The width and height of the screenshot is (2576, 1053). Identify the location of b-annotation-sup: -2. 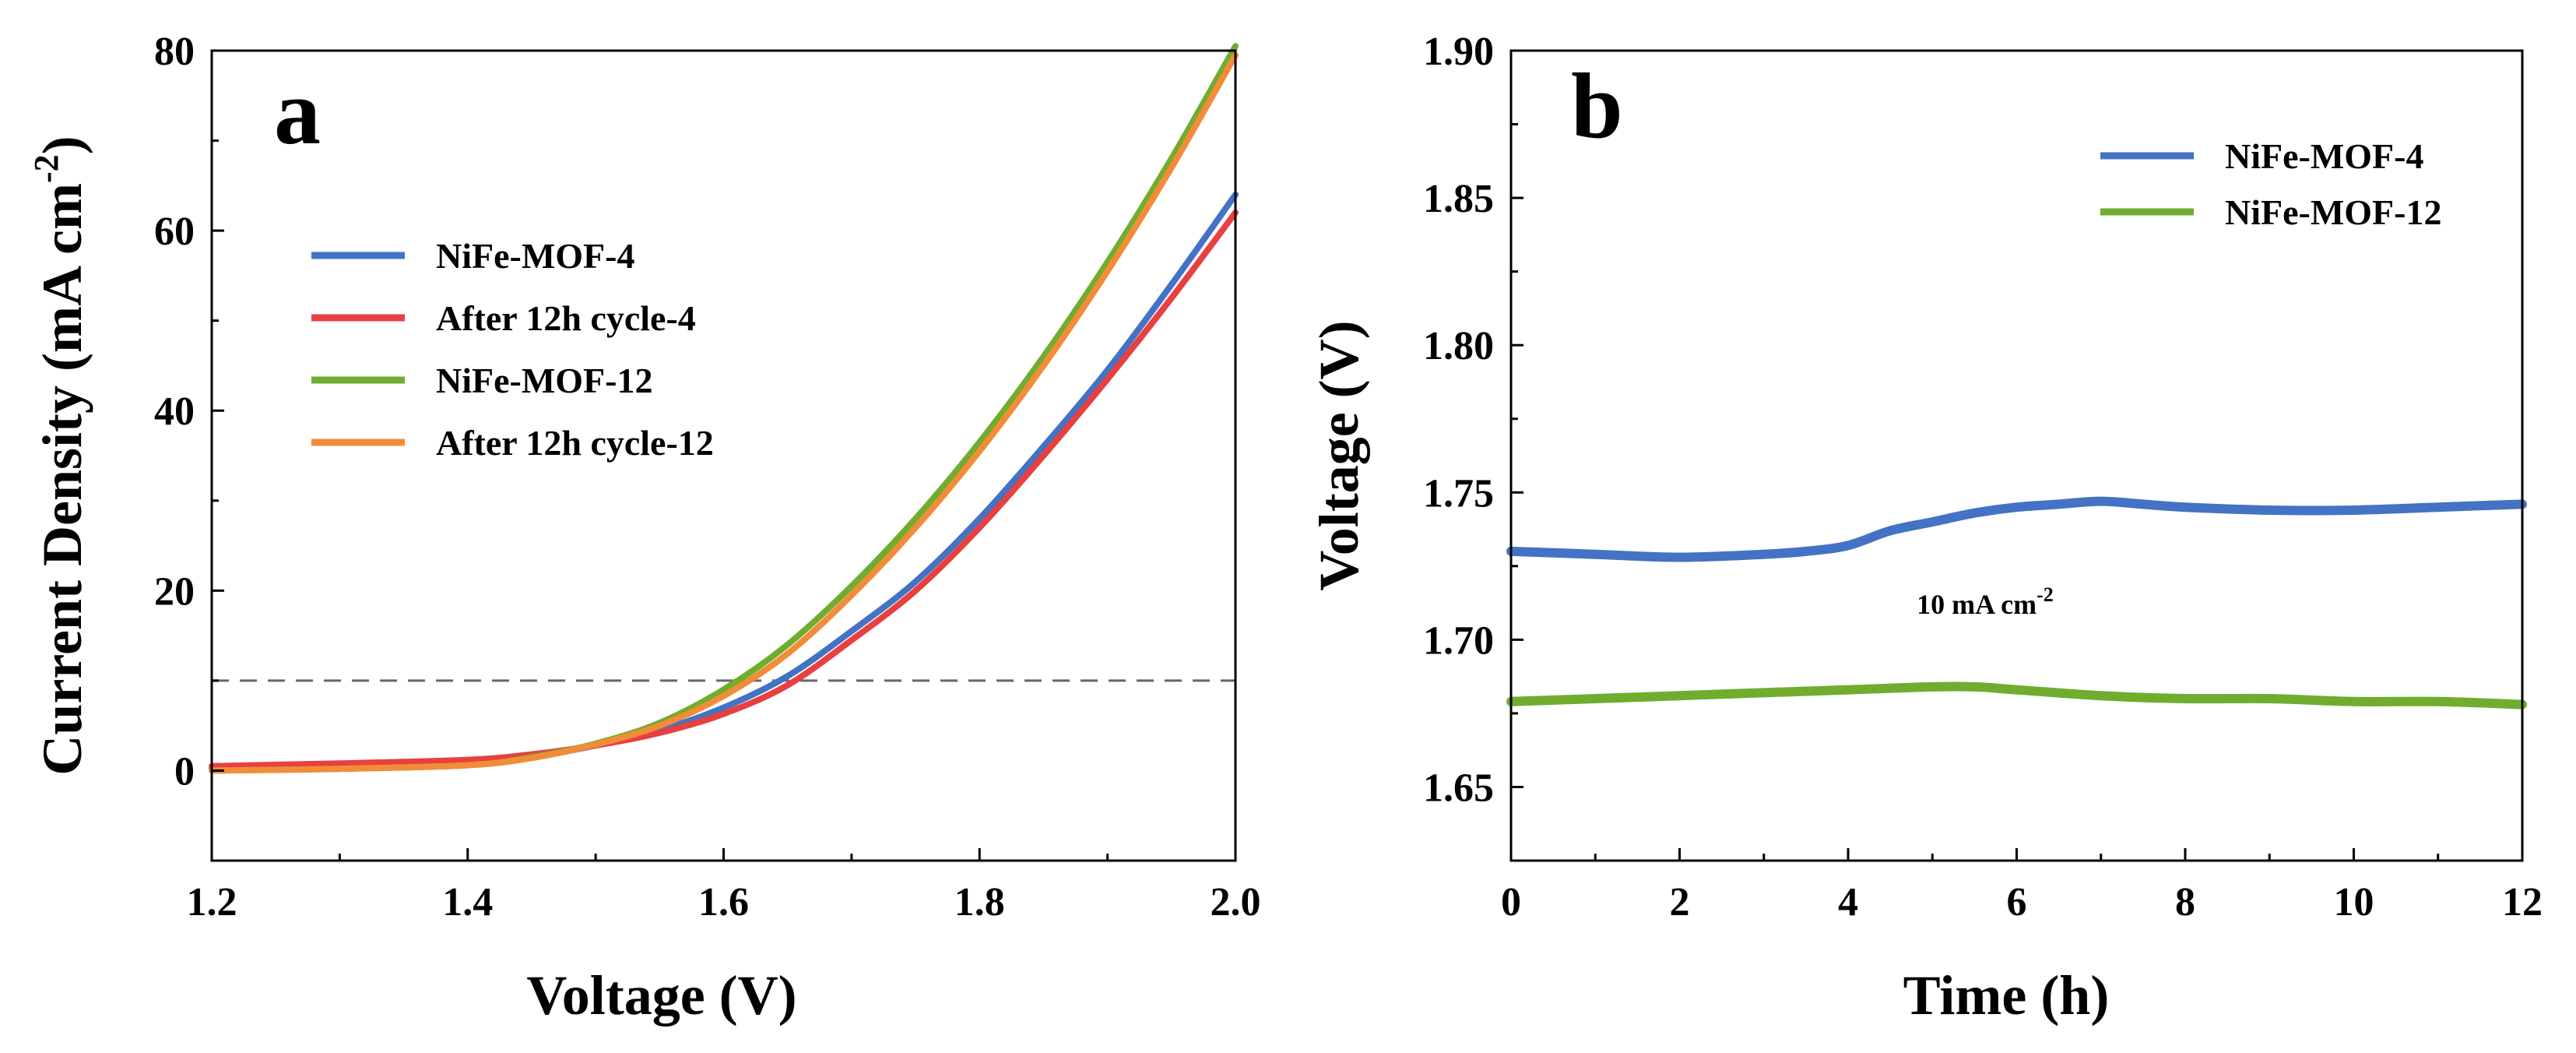
(2046, 594).